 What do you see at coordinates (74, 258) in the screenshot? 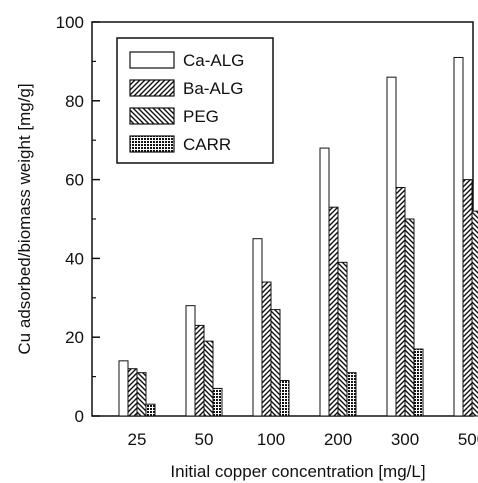
I see `y-tick-label: 40` at bounding box center [74, 258].